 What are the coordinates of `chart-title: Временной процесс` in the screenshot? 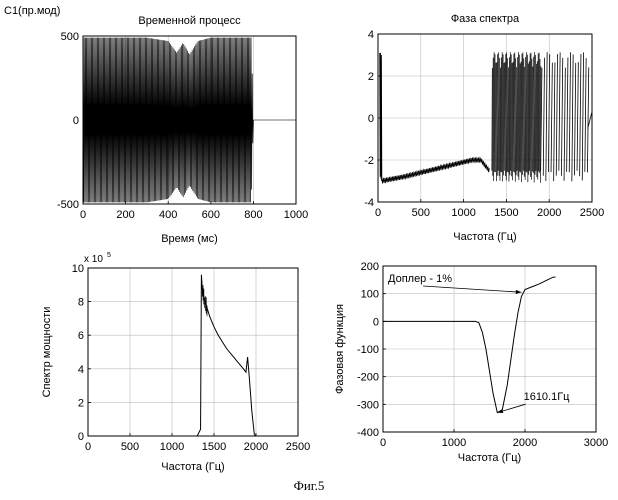 It's located at (189, 21).